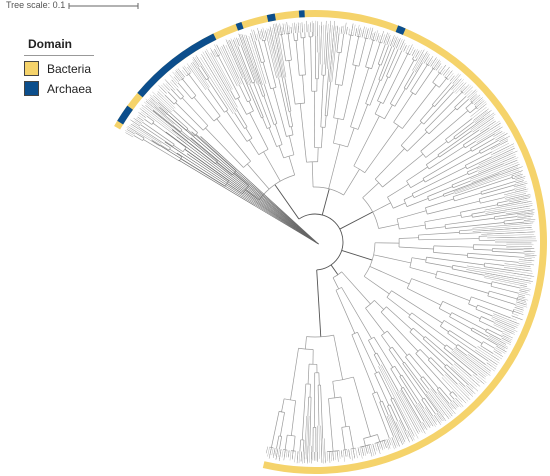  Describe the element at coordinates (241, 193) in the screenshot. I see `tree-deep-branch` at that location.